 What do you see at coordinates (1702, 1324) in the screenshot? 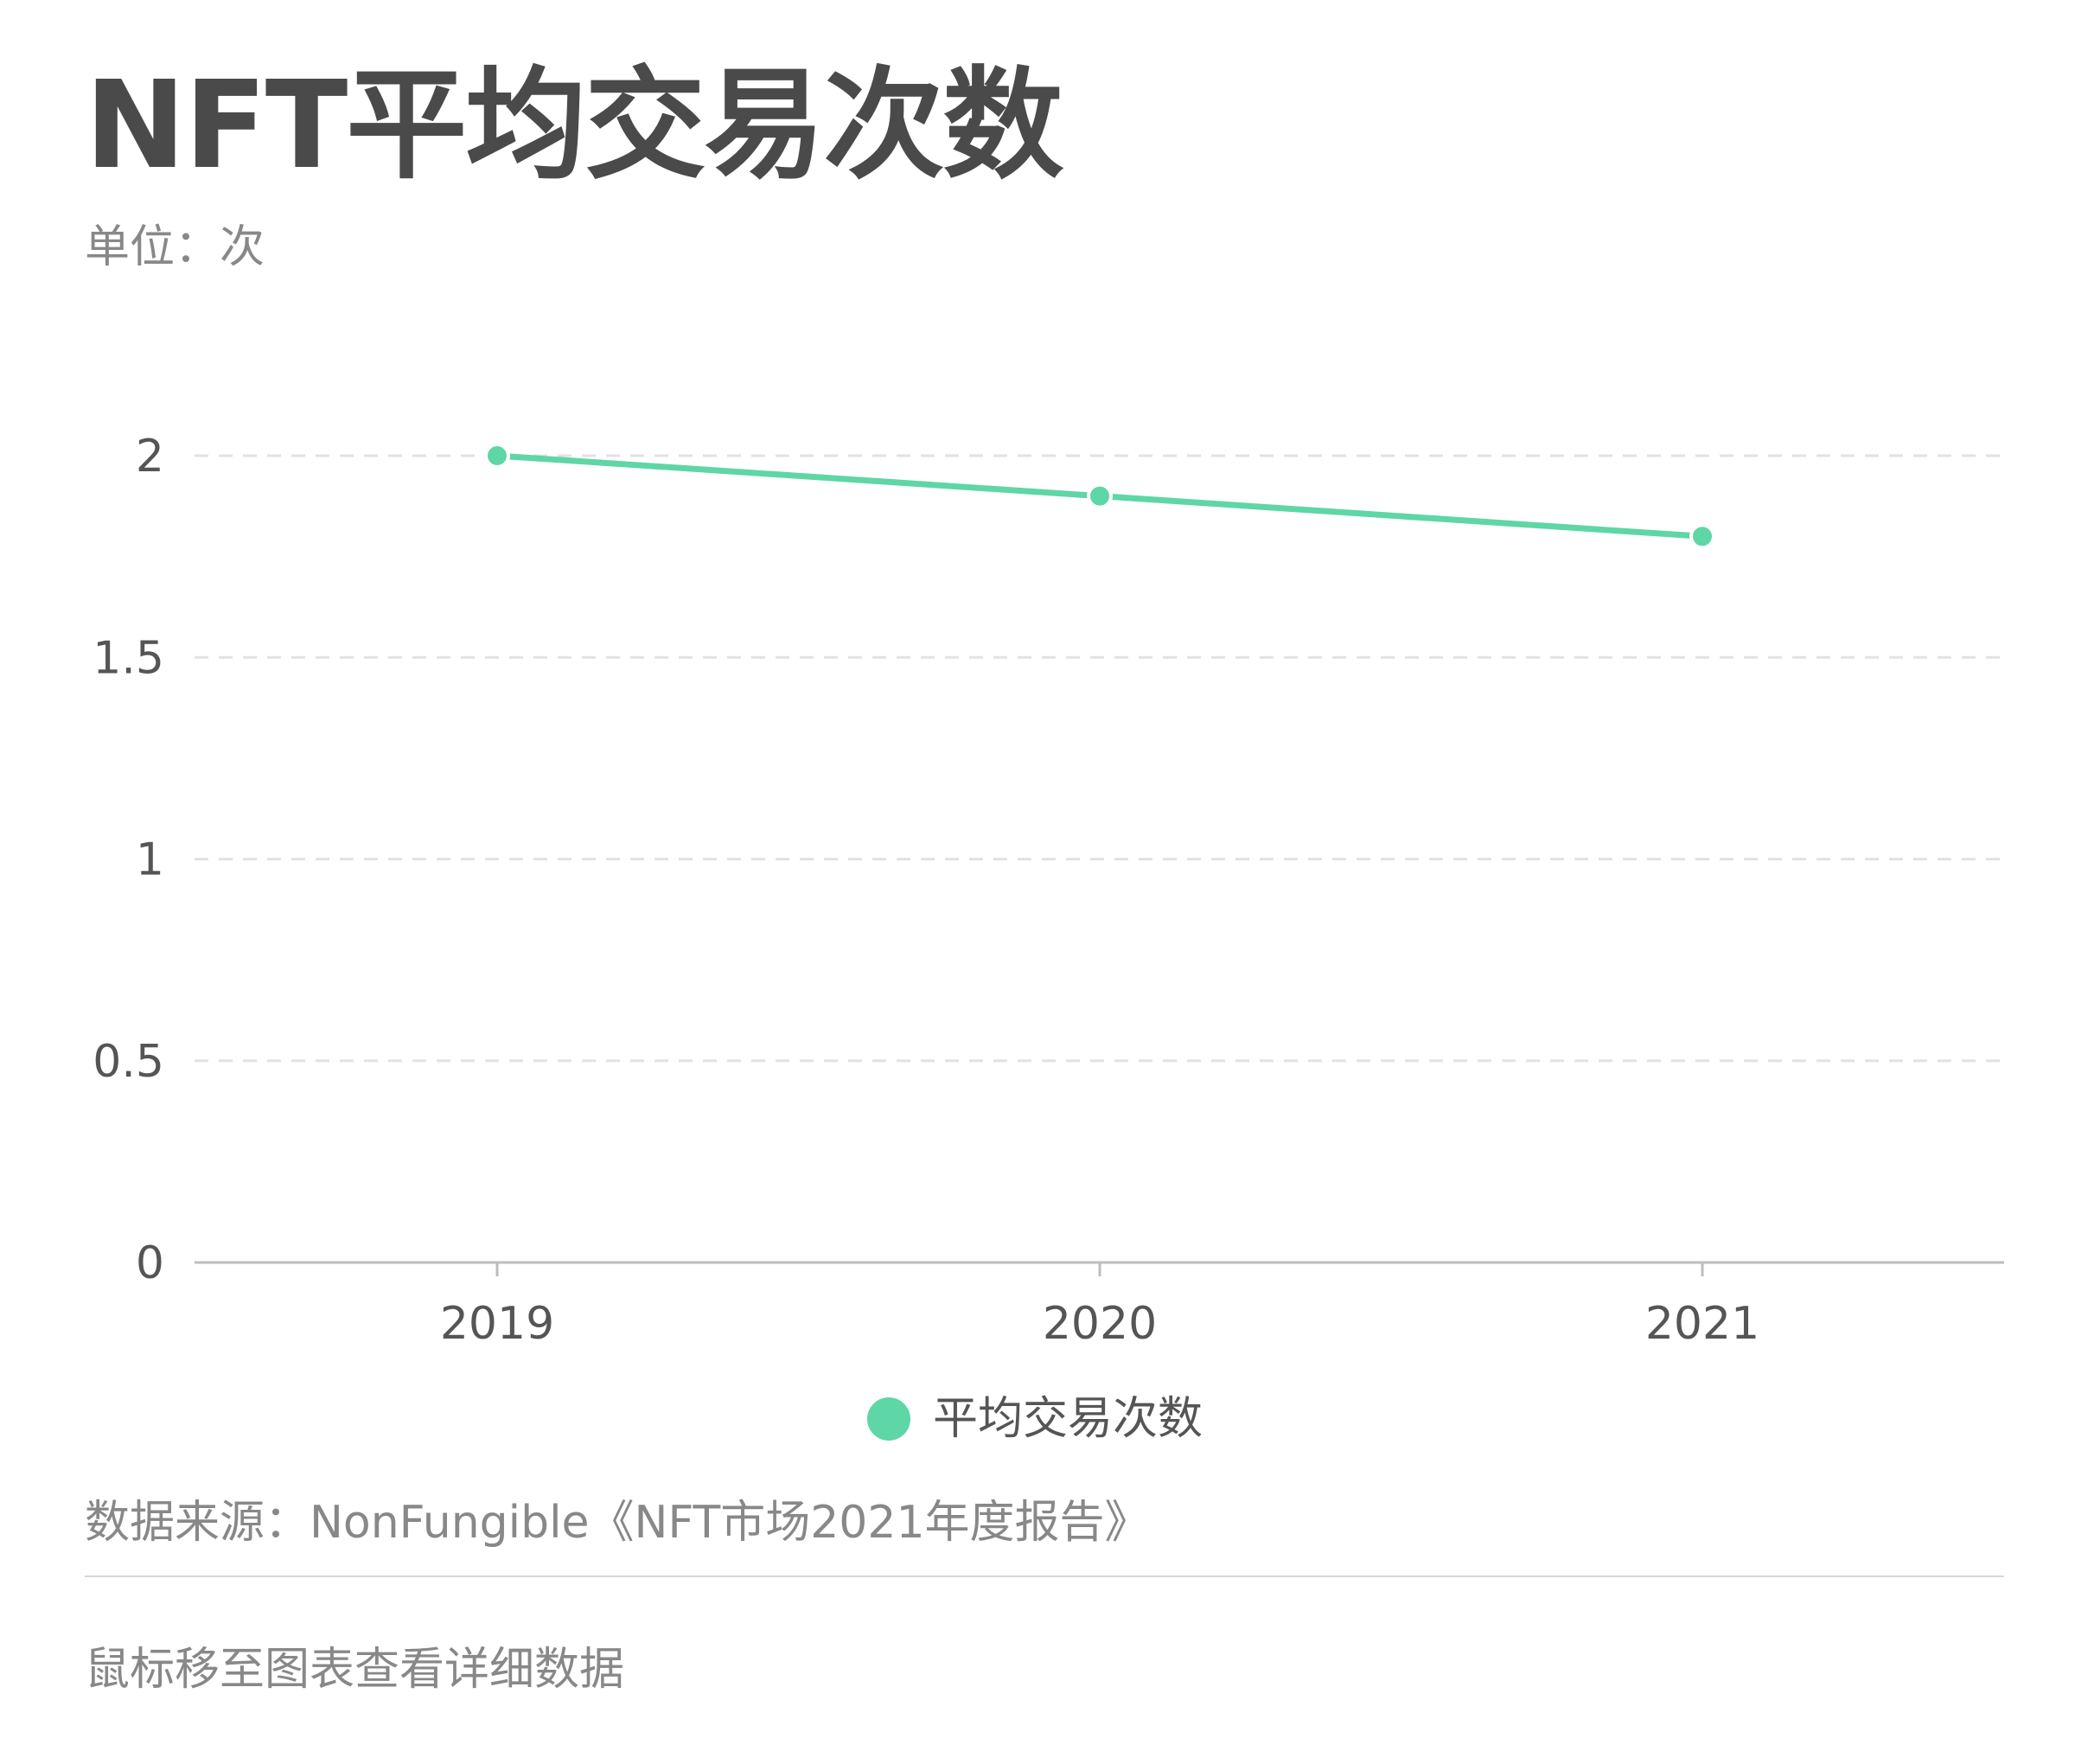
I see `x-tick-label: 2021` at bounding box center [1702, 1324].